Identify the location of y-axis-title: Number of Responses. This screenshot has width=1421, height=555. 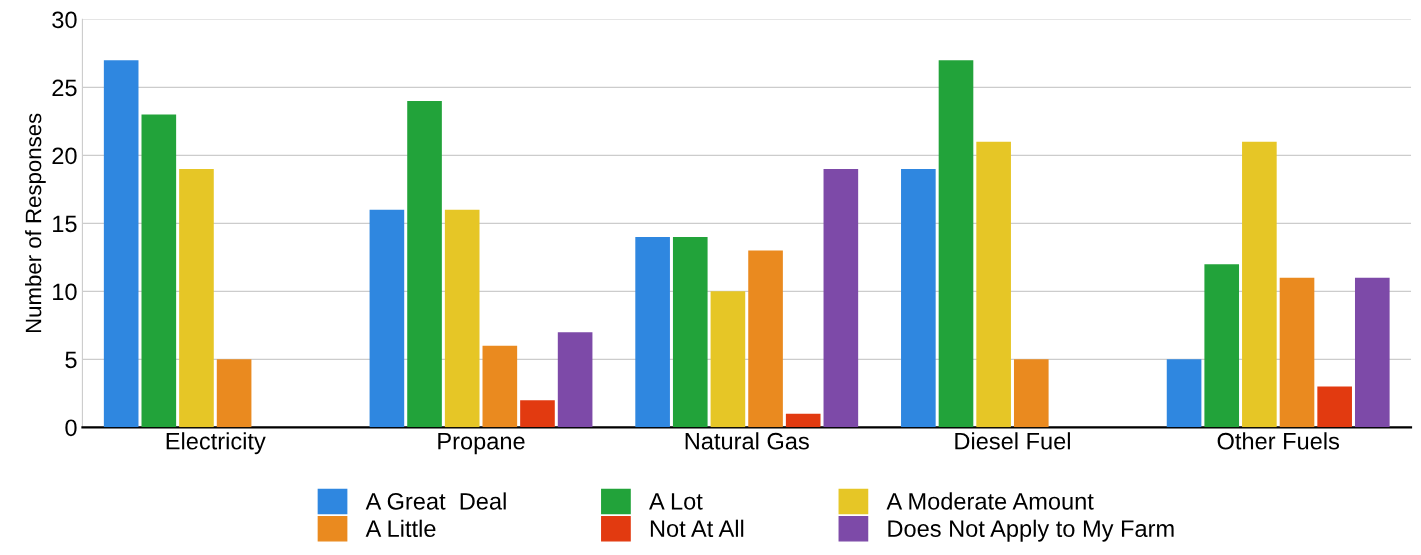
(35, 223).